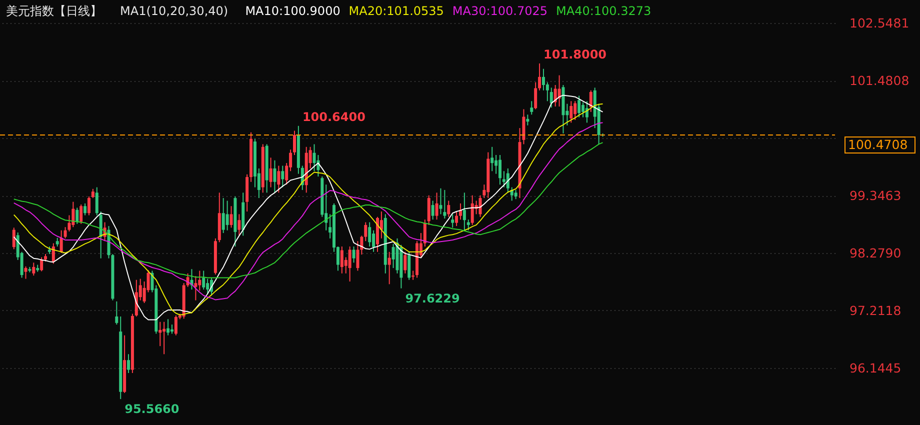 The height and width of the screenshot is (425, 920). I want to click on annotation: 97.6229, so click(432, 298).